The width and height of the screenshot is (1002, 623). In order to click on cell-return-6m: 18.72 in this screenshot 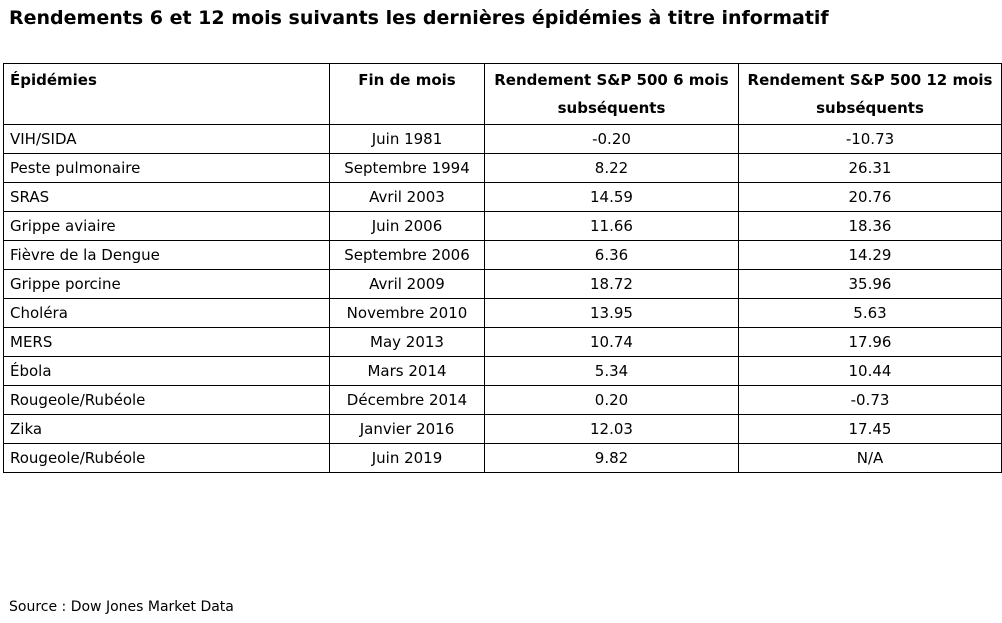, I will do `click(611, 284)`.